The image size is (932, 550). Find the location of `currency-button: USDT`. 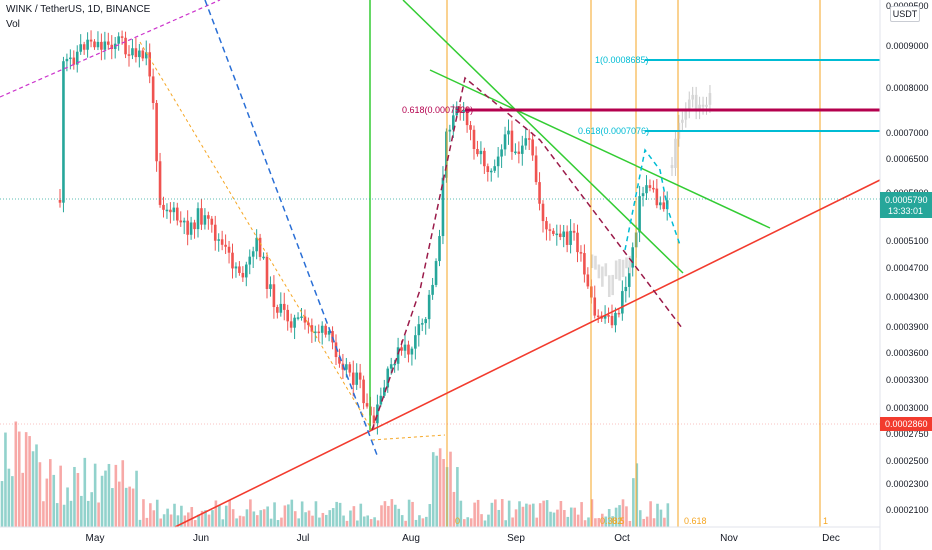

currency-button: USDT is located at coordinates (905, 14).